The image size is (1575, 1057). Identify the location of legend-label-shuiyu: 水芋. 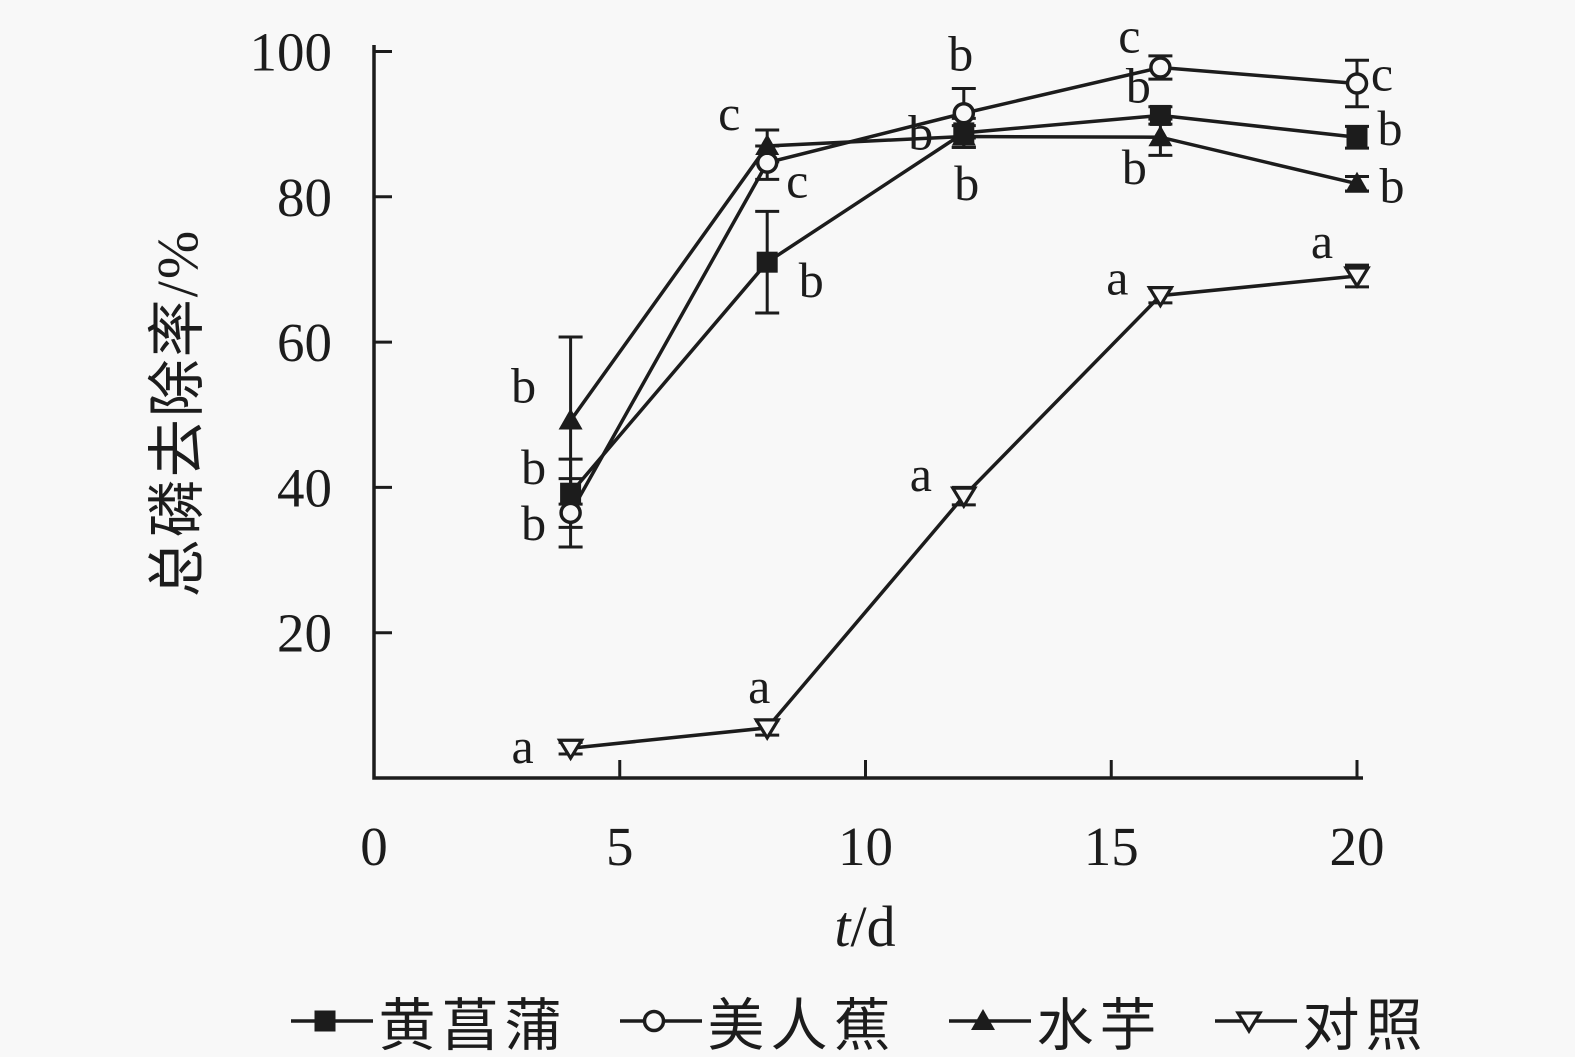
(1099, 1026).